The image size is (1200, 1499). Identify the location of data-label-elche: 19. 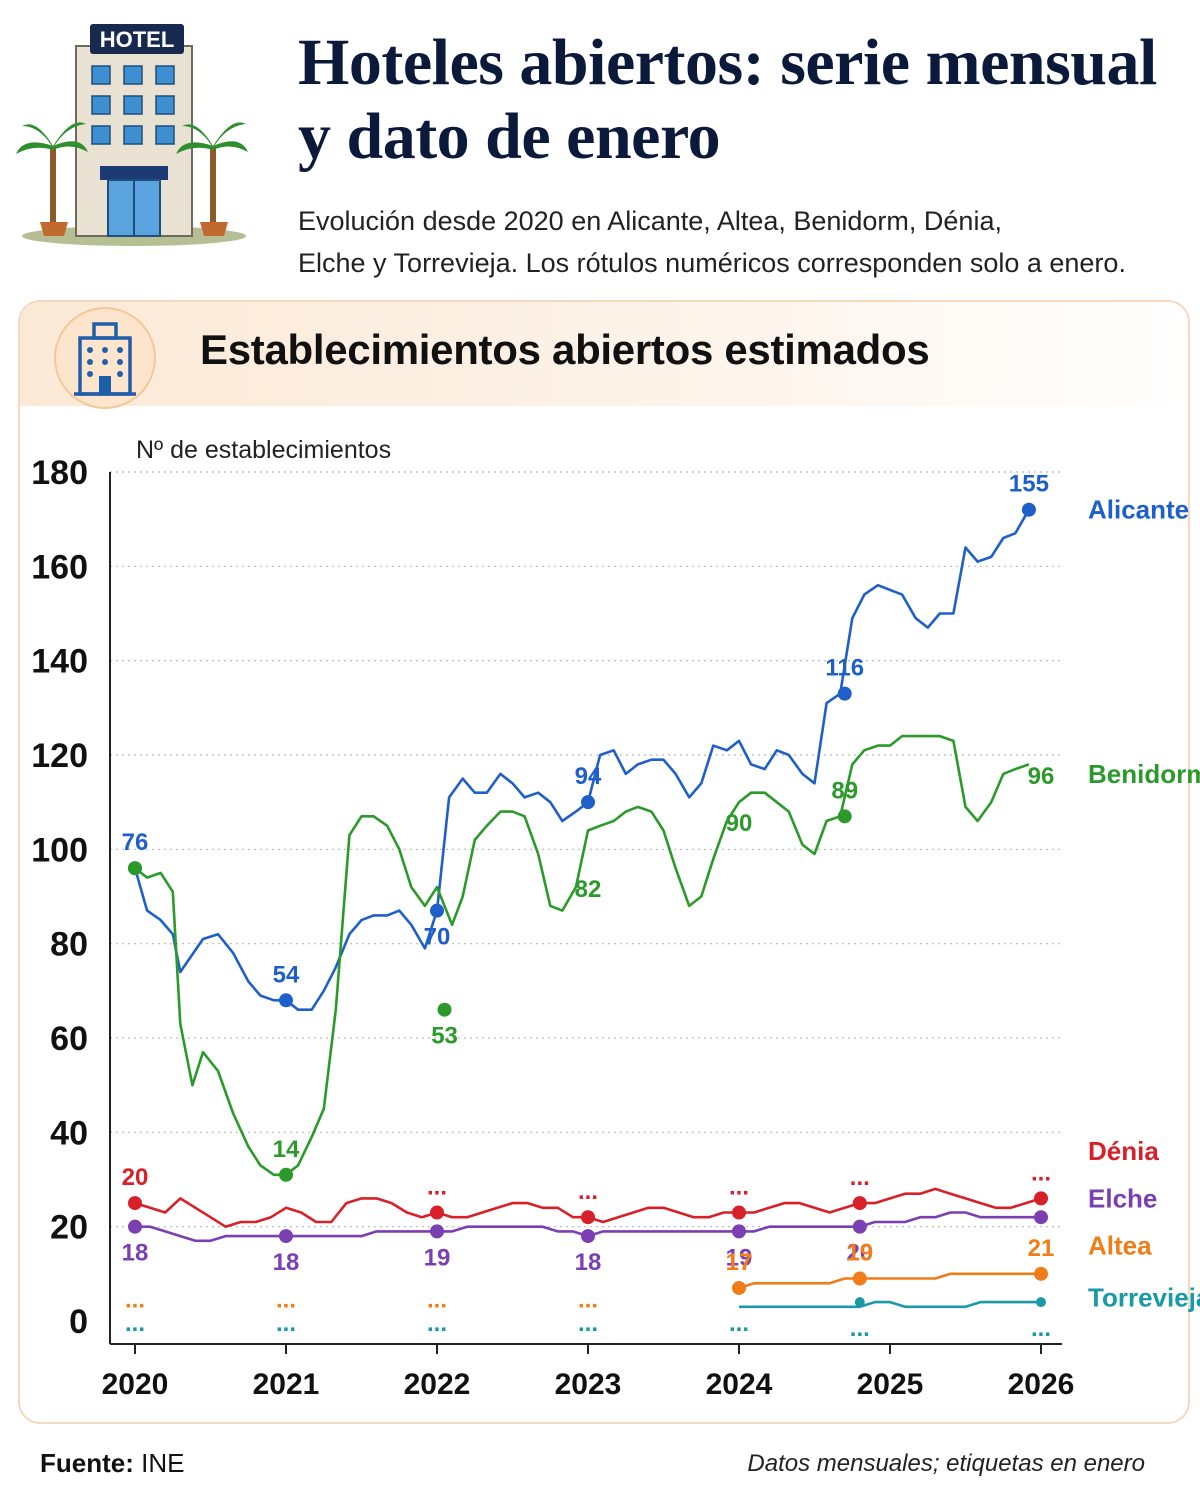
(437, 1257).